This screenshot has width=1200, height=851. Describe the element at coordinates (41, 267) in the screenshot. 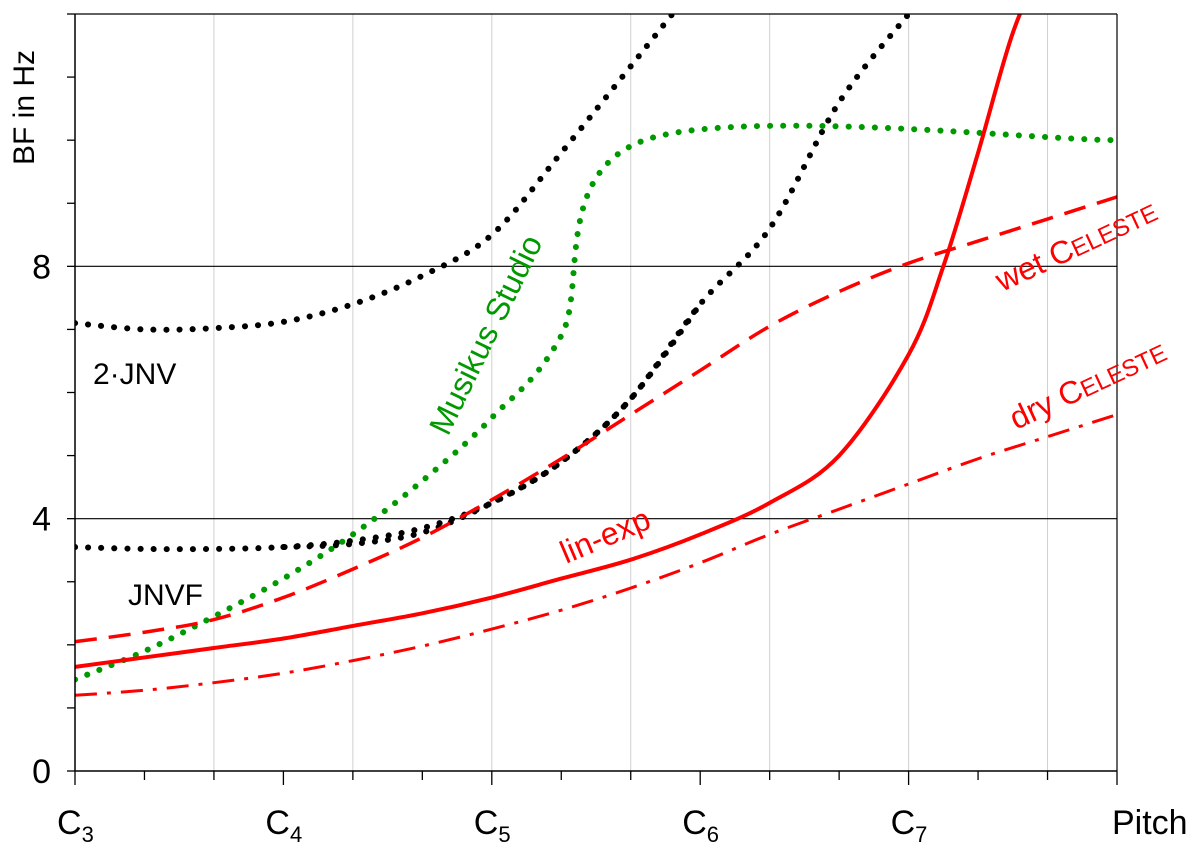

I see `y-tick-label: 8` at that location.